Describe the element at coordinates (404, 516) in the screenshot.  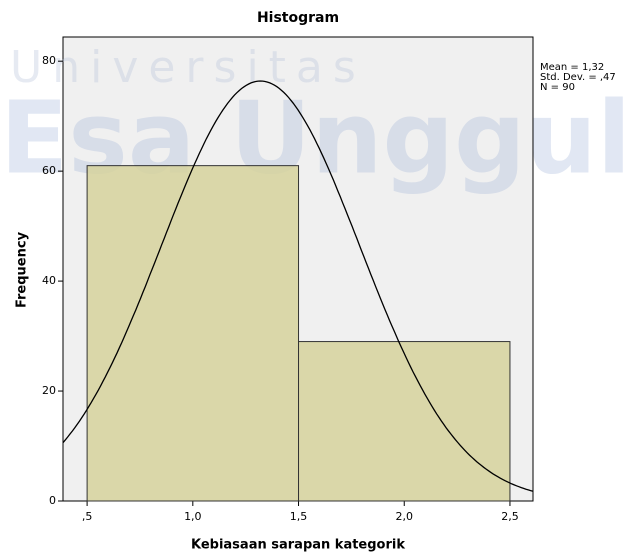
I see `x-tick-label: 2,0` at that location.